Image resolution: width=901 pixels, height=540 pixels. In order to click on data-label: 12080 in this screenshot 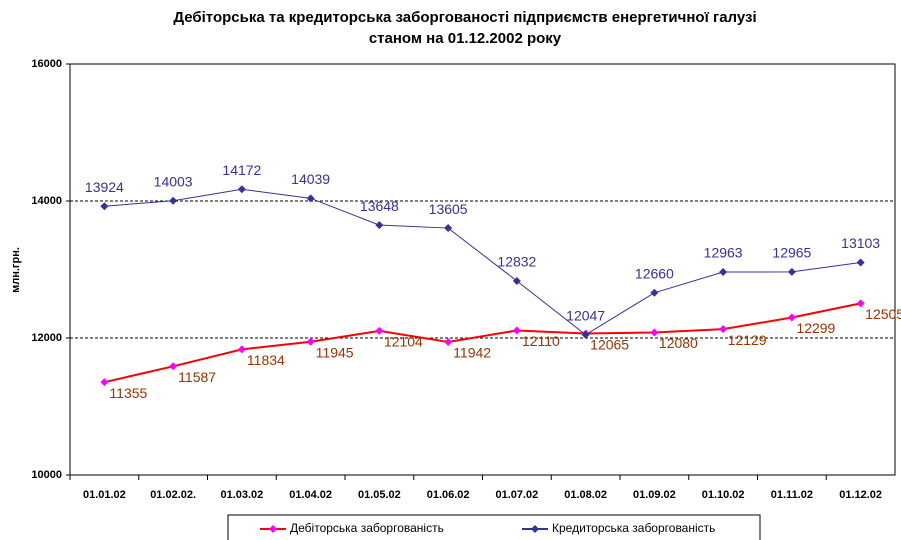, I will do `click(678, 343)`.